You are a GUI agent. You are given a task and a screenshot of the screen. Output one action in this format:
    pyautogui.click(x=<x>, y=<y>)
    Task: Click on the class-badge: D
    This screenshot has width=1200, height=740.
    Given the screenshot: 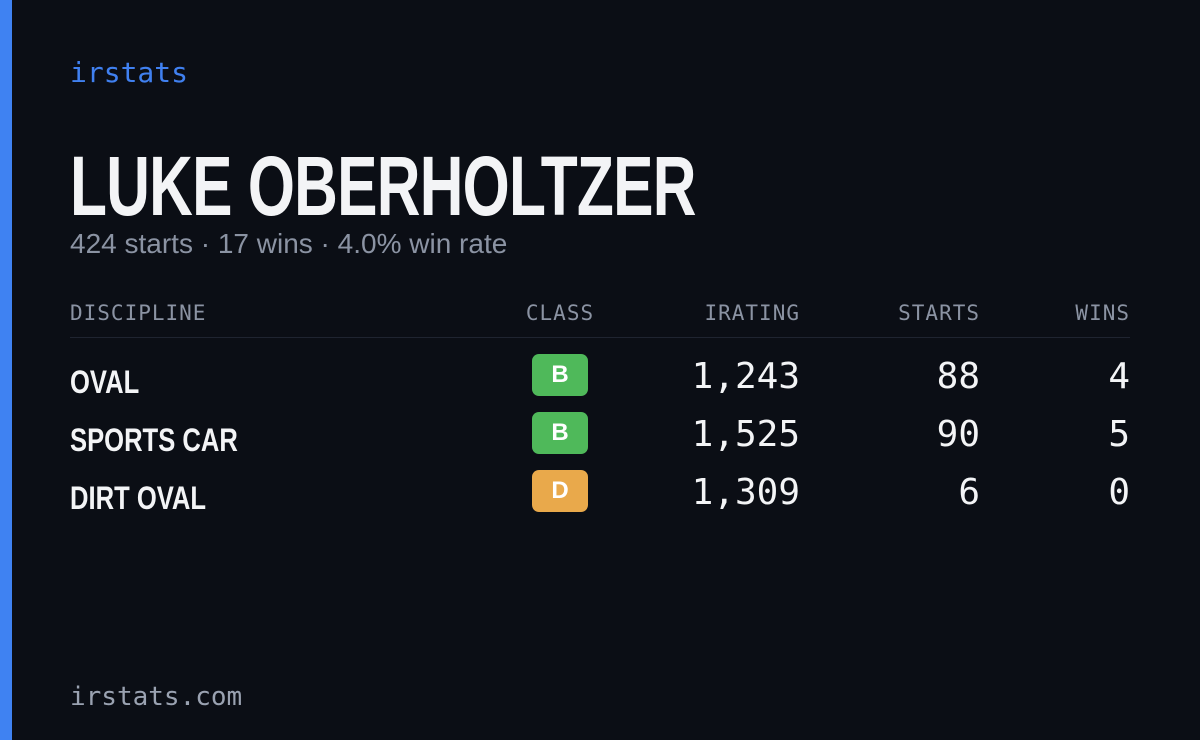 What is the action you would take?
    pyautogui.click(x=560, y=491)
    